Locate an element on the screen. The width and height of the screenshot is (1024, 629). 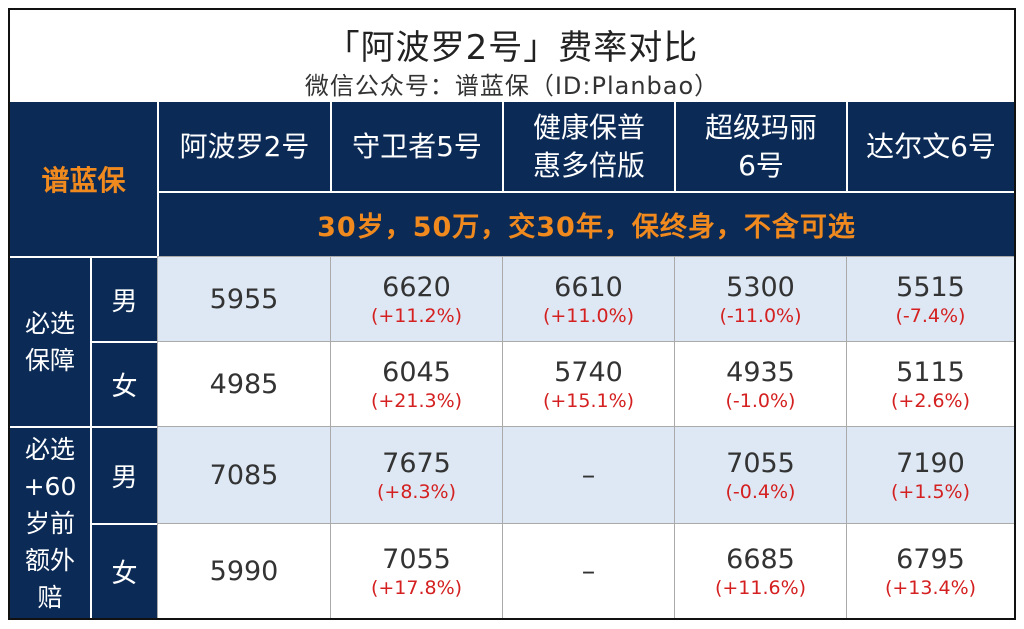
condition-row: 30岁，50万，交30年，保终身，不含可选 is located at coordinates (585, 223).